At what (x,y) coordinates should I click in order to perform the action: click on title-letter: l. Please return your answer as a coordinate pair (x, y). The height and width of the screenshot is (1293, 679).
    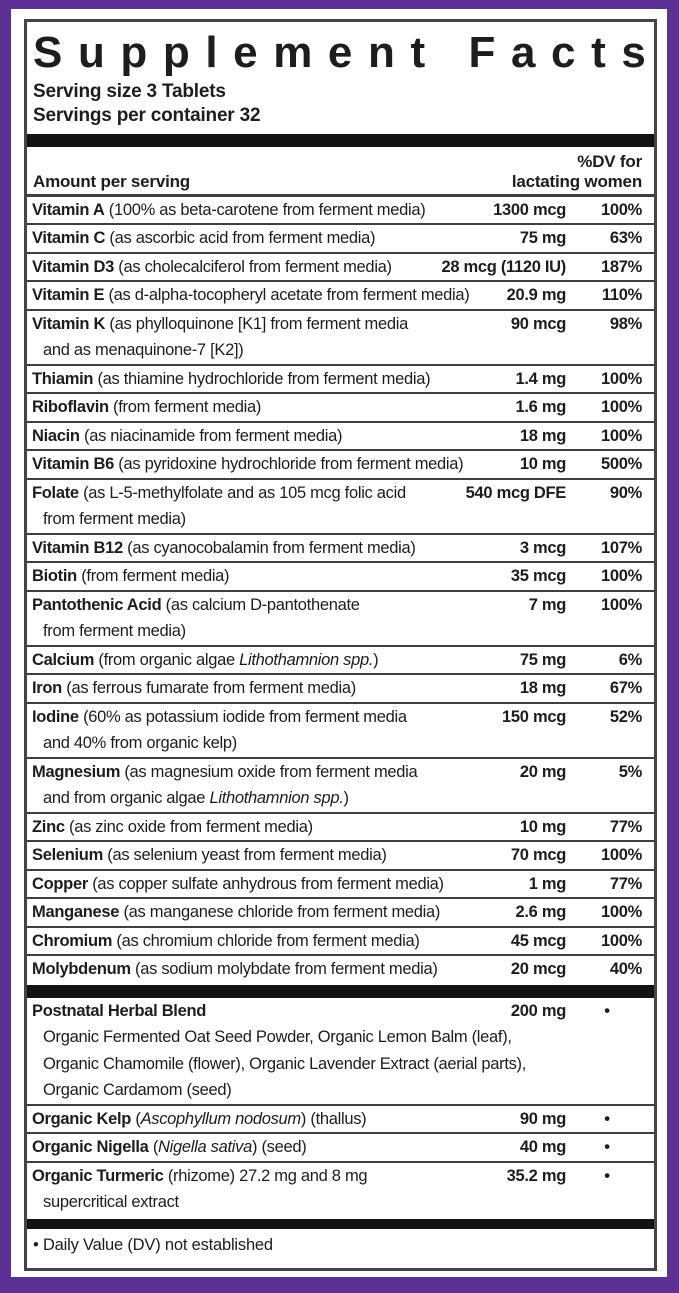
    Looking at the image, I should click on (211, 52).